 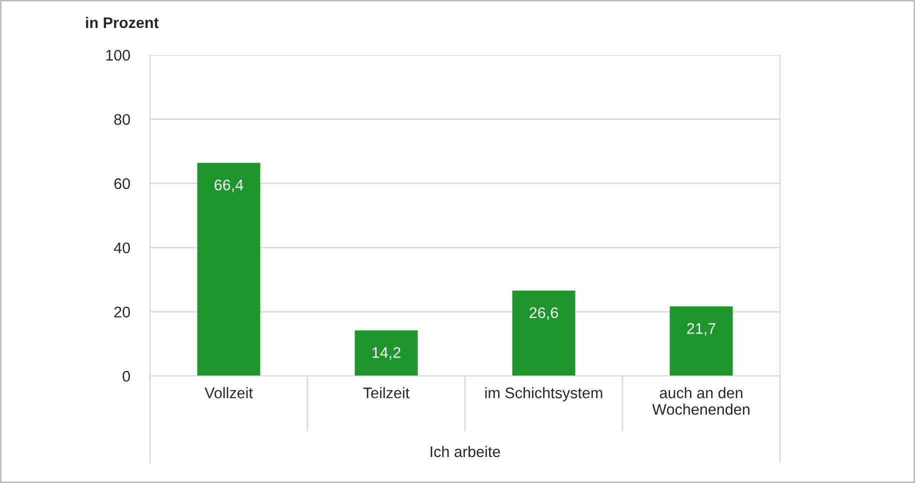 What do you see at coordinates (122, 312) in the screenshot?
I see `y-tick-label: 20` at bounding box center [122, 312].